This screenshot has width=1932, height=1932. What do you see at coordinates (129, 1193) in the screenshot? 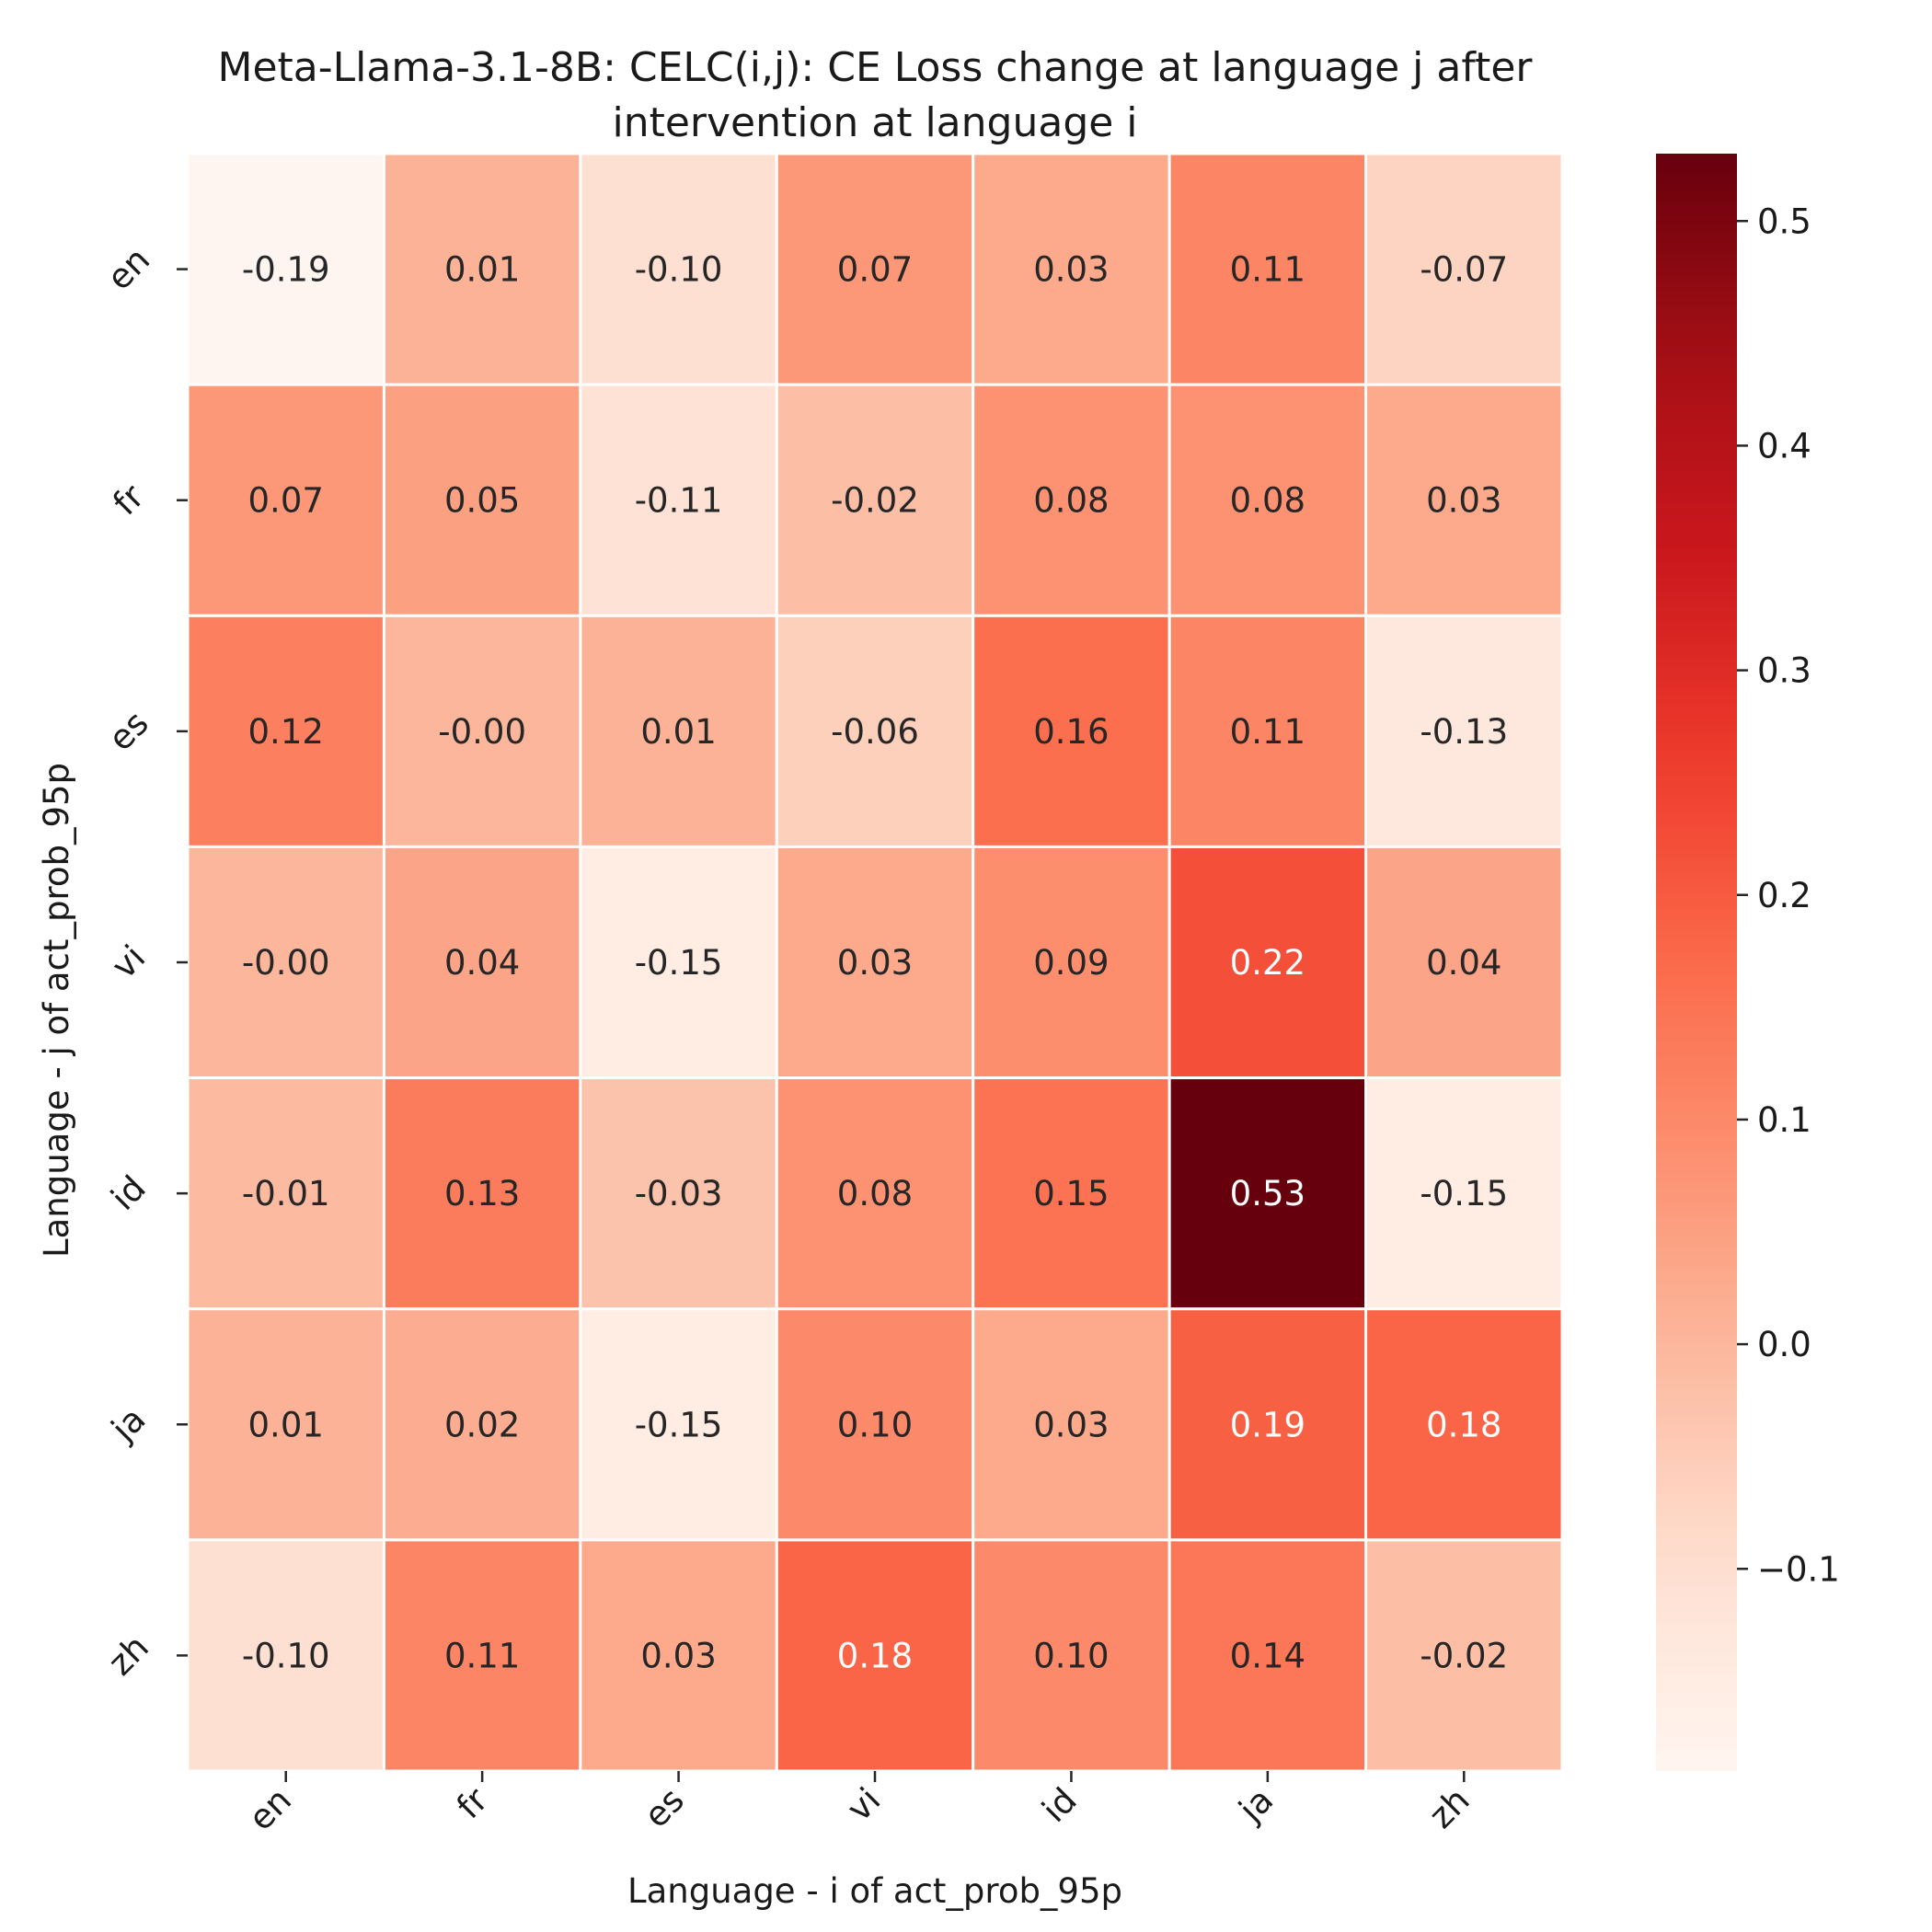
I see `y-tick-label: id` at bounding box center [129, 1193].